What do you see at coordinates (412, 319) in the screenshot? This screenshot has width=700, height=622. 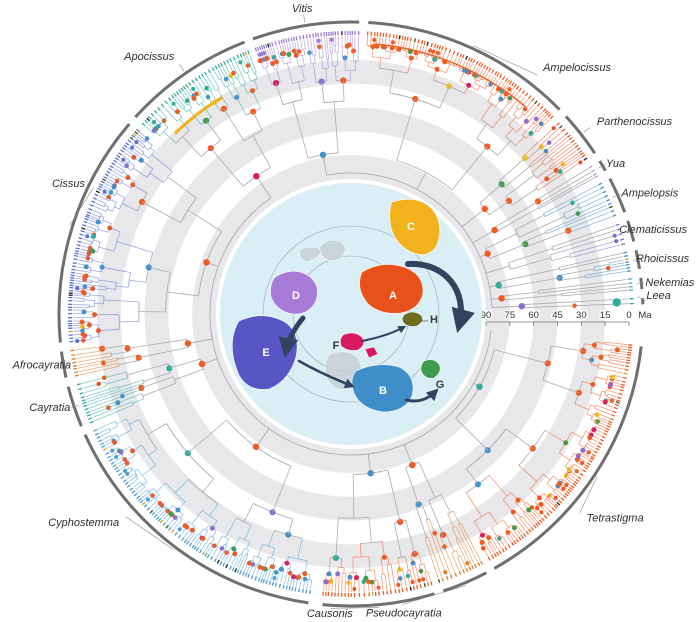 I see `map-region-H` at bounding box center [412, 319].